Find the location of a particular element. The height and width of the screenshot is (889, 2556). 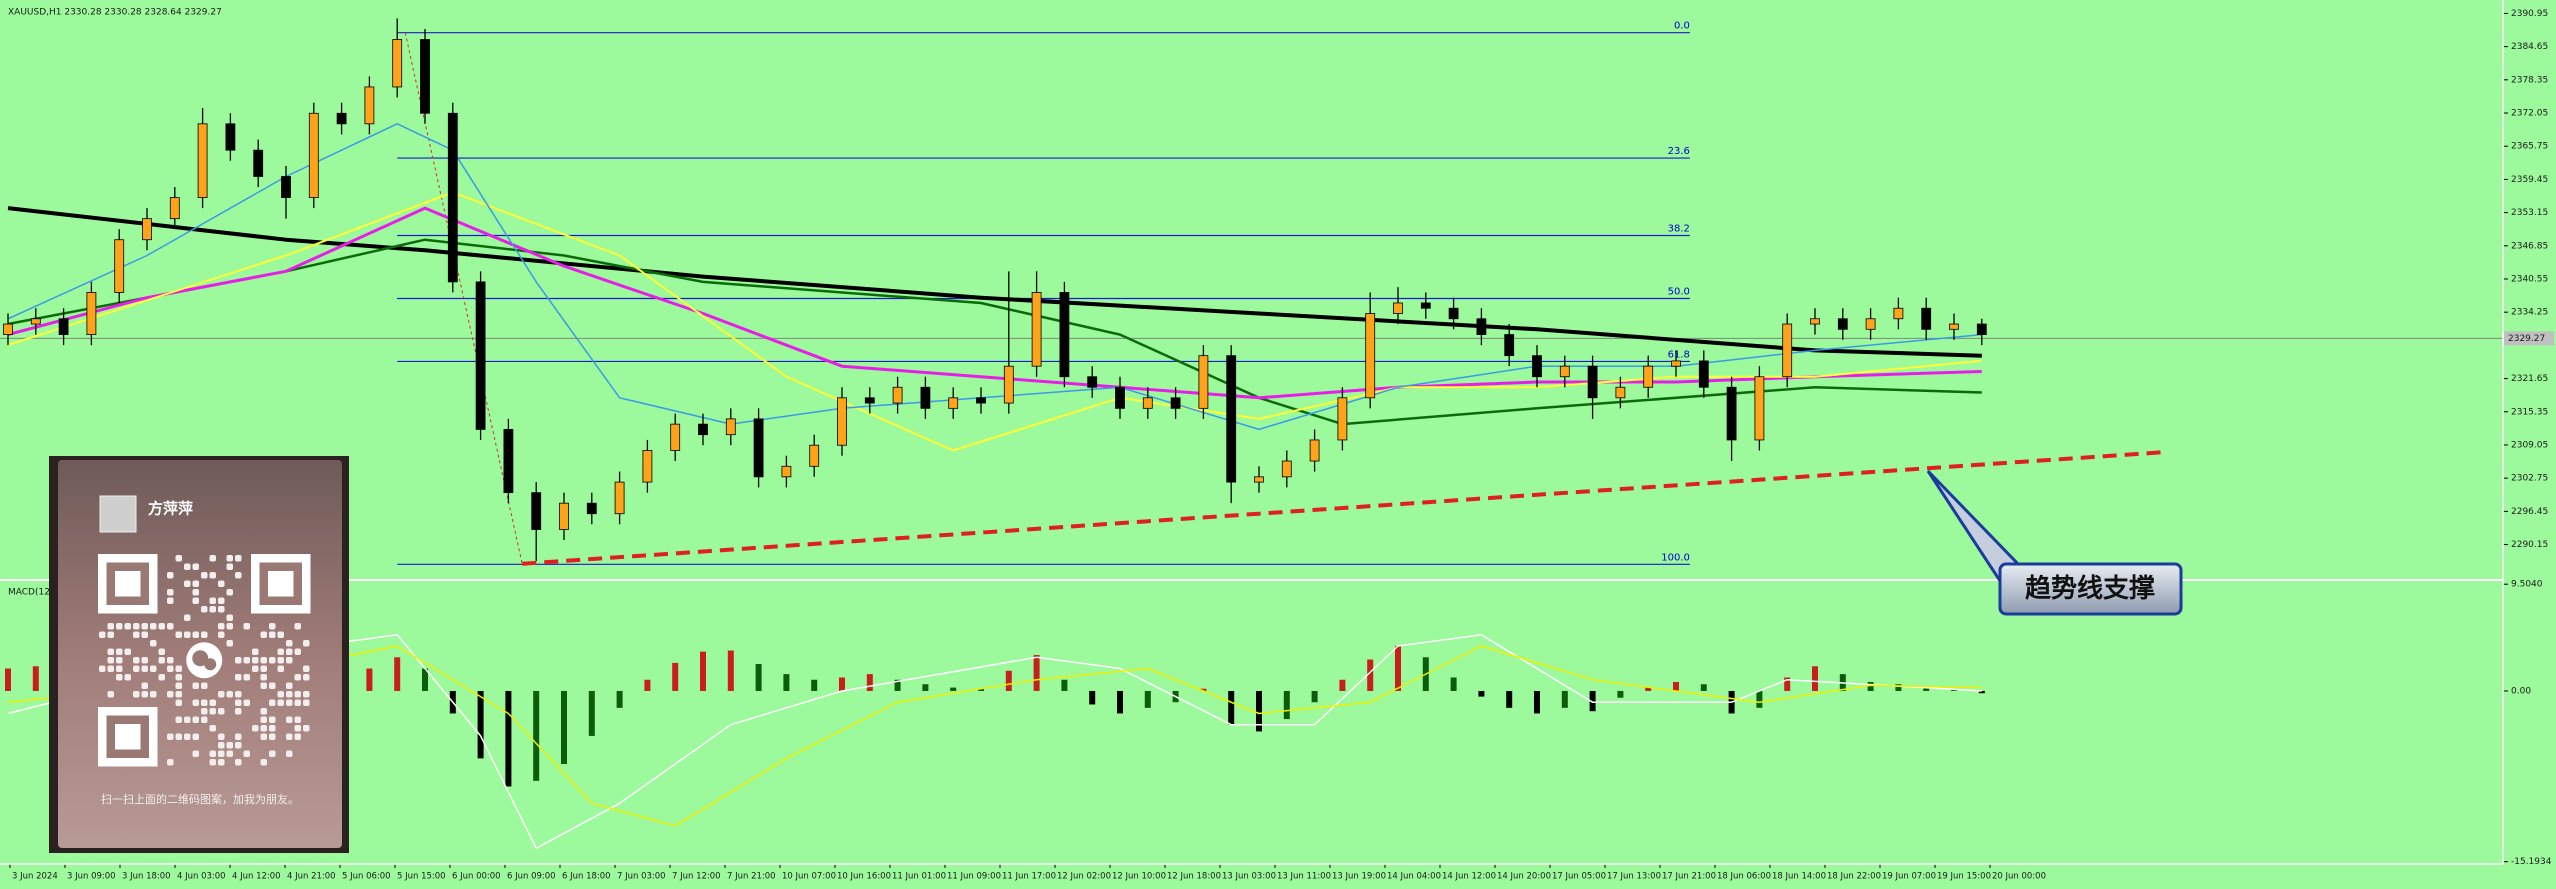

y-tick-label: 2340.55 is located at coordinates (2529, 279).